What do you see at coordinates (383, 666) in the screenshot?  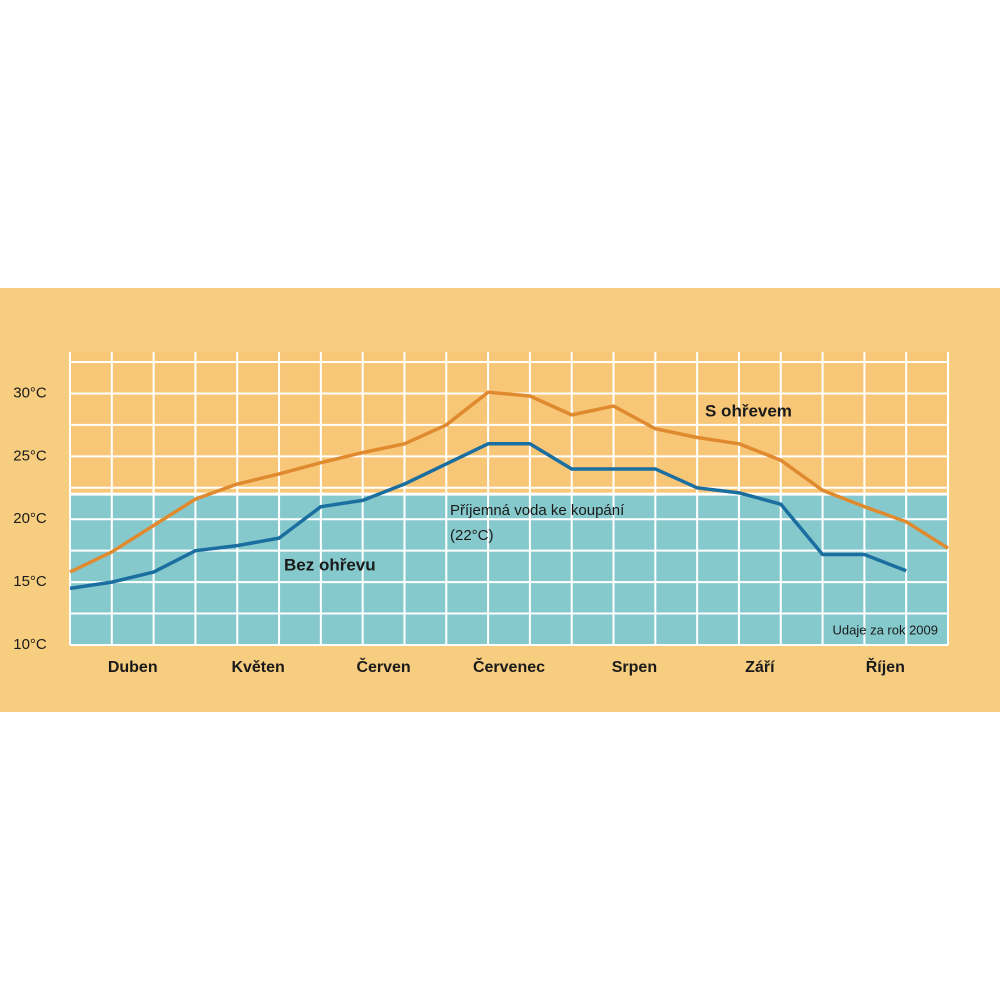 I see `x-tick-label: Červen` at bounding box center [383, 666].